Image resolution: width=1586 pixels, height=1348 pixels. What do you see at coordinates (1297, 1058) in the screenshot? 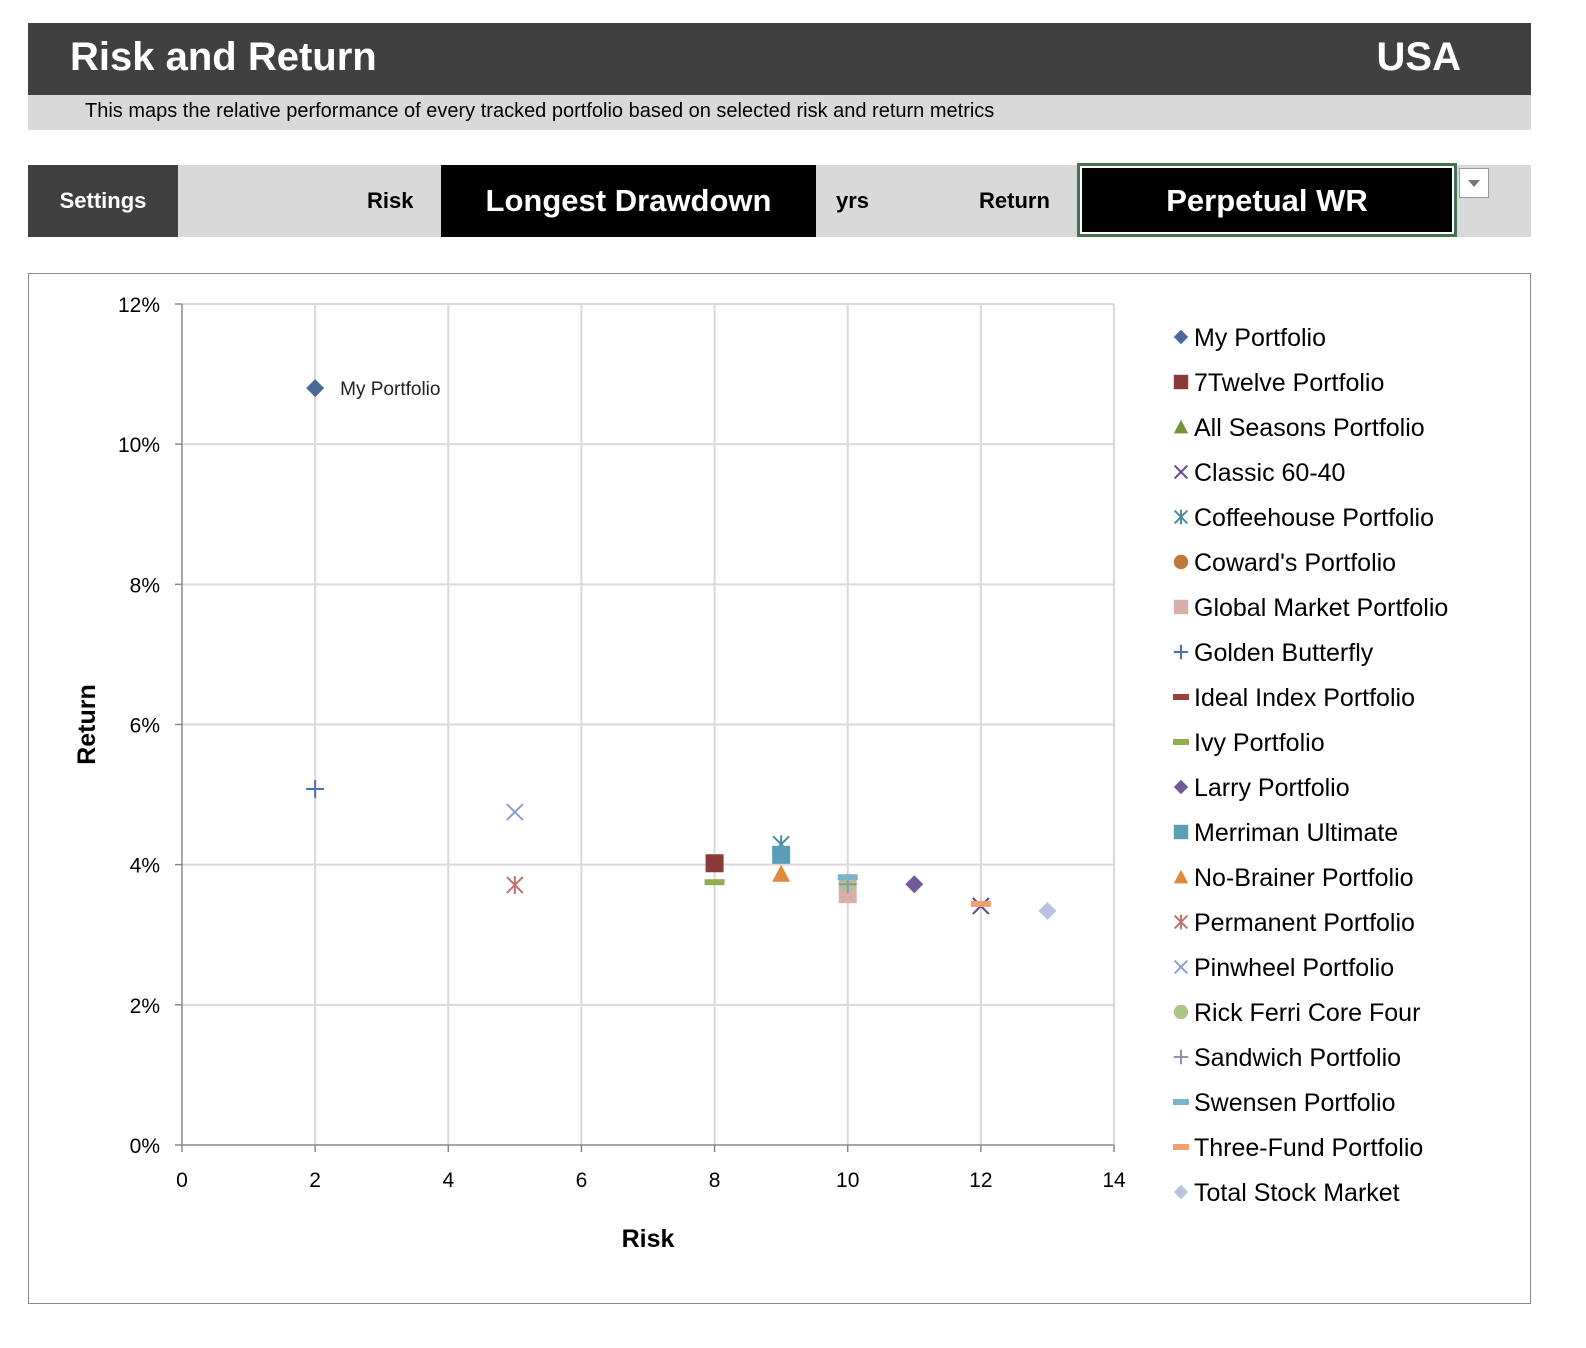
I see `legend-entry: Sandwich Portfolio` at bounding box center [1297, 1058].